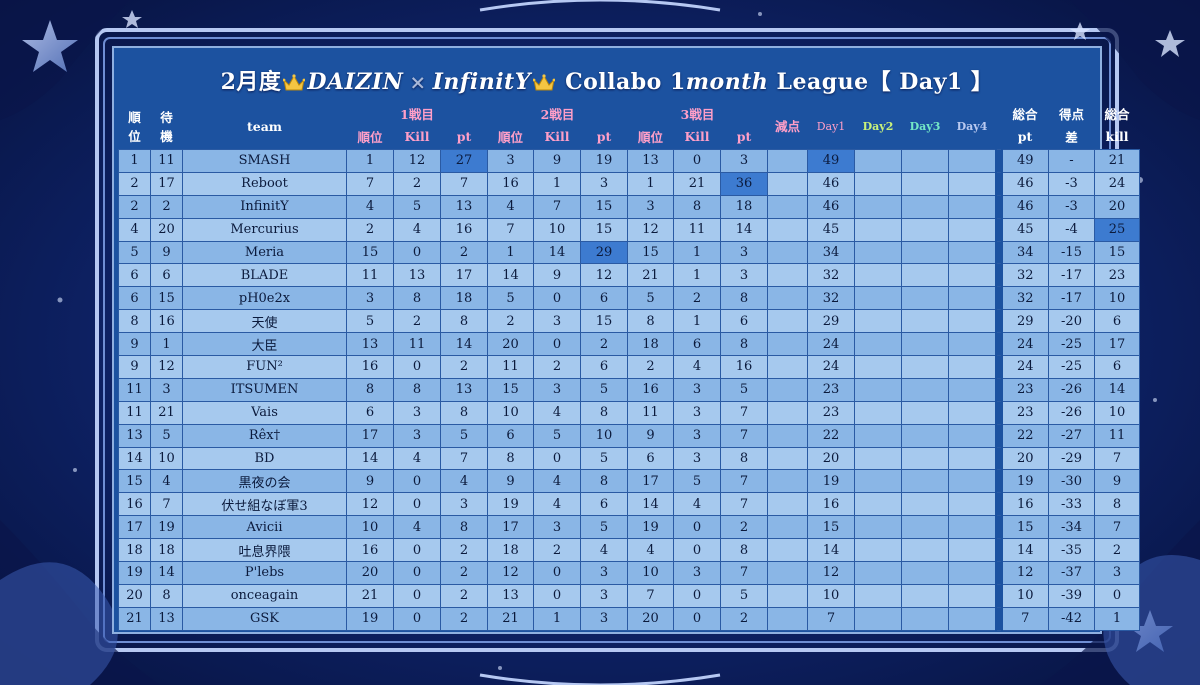  What do you see at coordinates (1025, 161) in the screenshot?
I see `cell-total-pt: 49` at bounding box center [1025, 161].